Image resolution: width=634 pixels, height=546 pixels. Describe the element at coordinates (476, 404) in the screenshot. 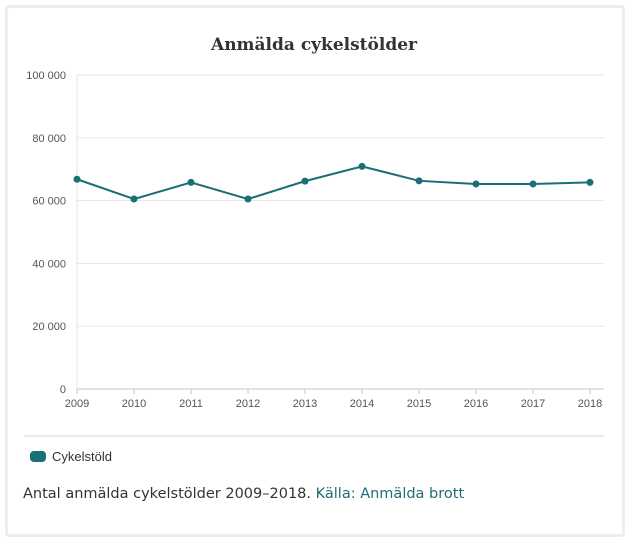

I see `x-tick-label: 2016` at that location.